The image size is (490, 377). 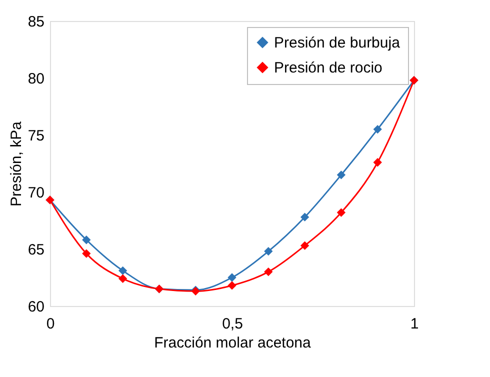 What do you see at coordinates (16, 163) in the screenshot?
I see `y-axis-title: Presión, kPa` at bounding box center [16, 163].